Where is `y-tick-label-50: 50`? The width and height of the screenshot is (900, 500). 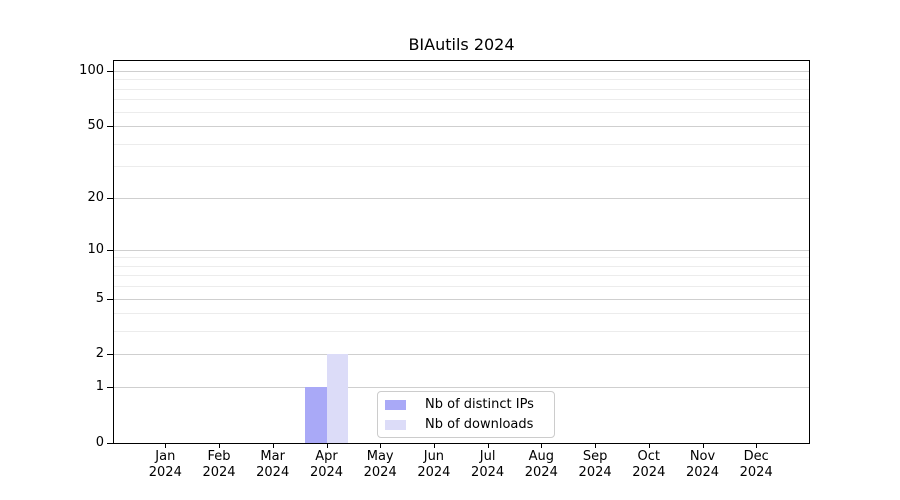 y-tick-label-50: 50 is located at coordinates (95, 125).